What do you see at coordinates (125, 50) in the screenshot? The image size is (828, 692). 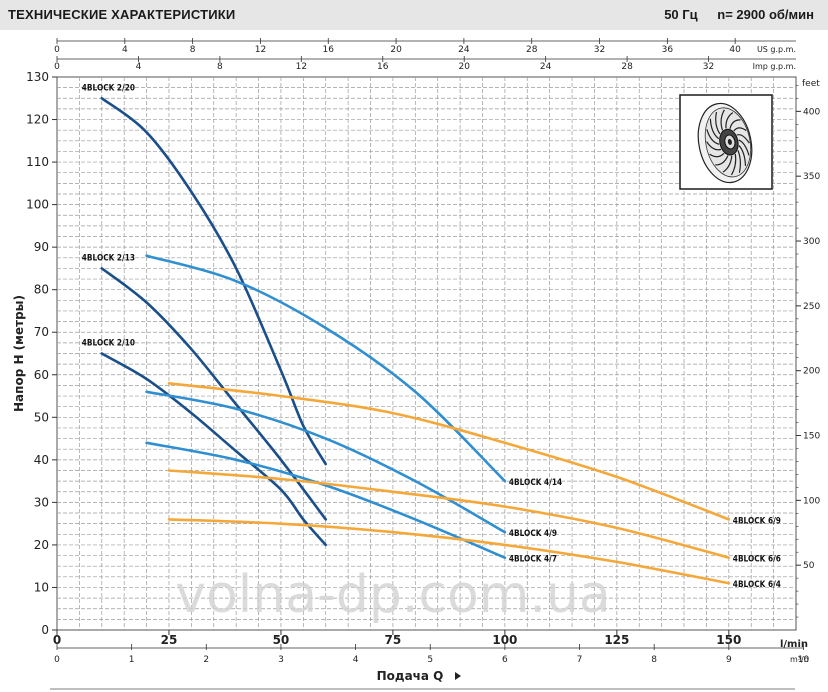 I see `us-gpm-tick-label: 4` at bounding box center [125, 50].